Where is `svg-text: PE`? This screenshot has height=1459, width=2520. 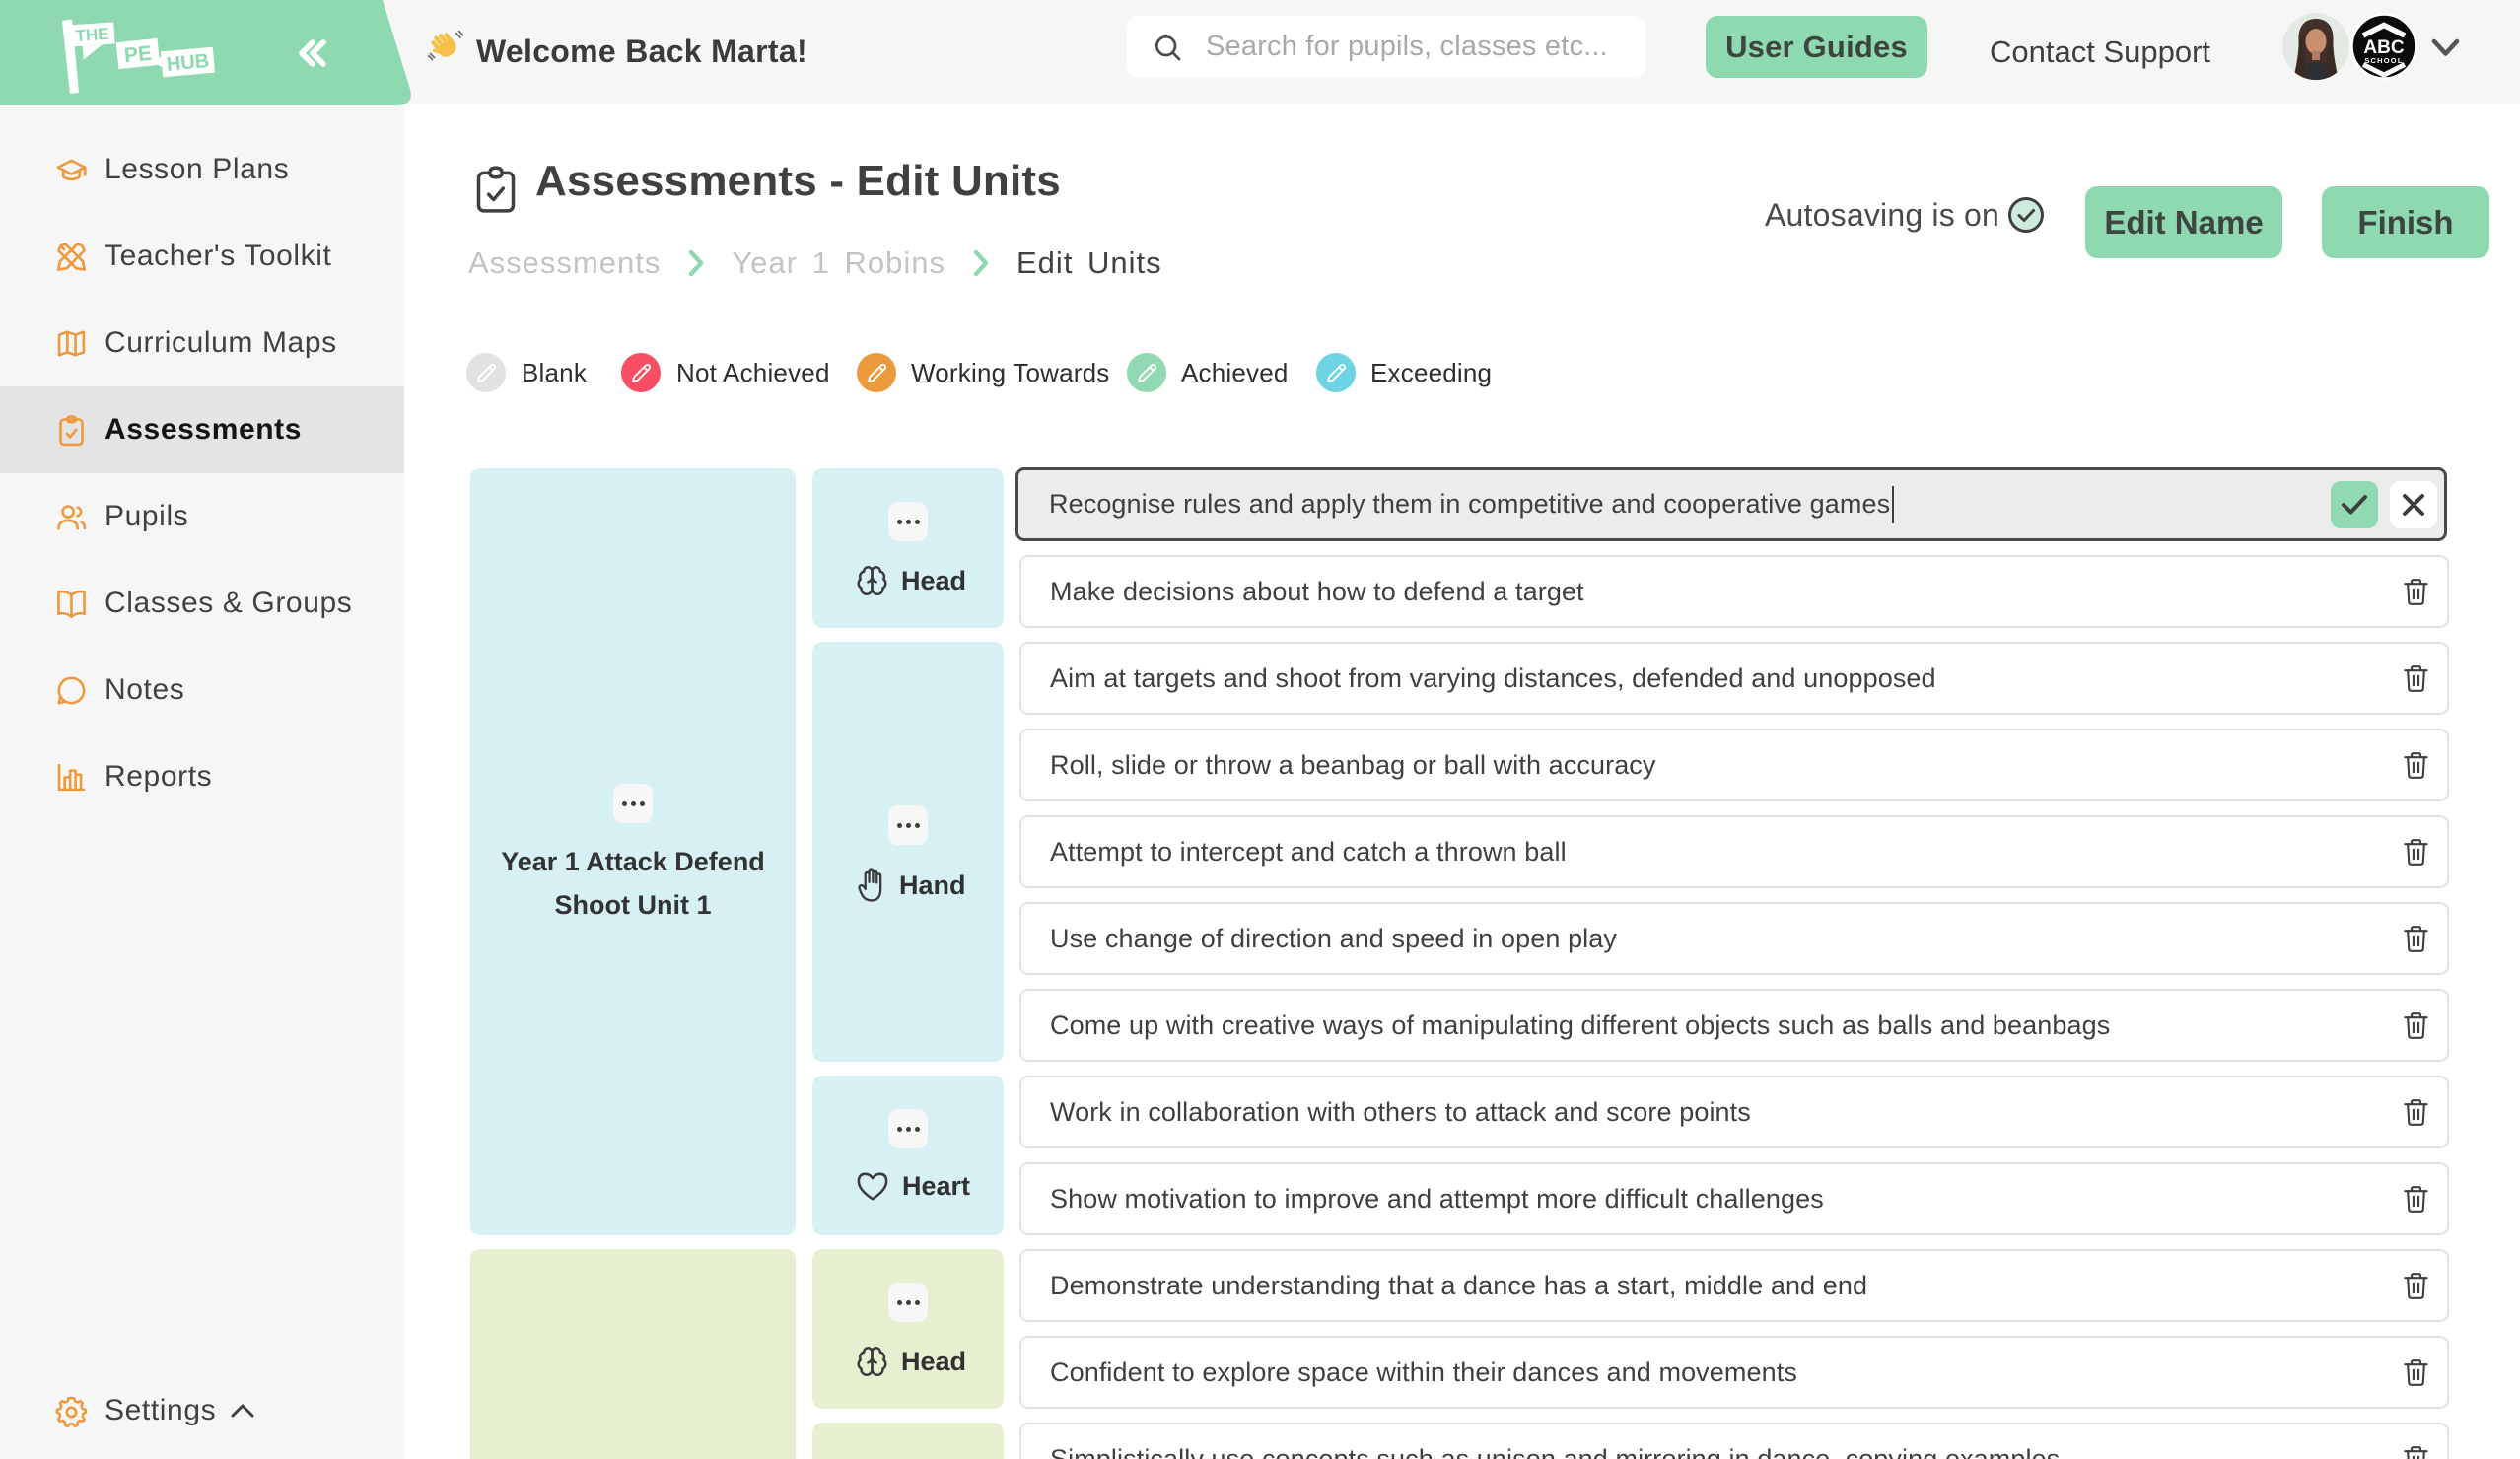 svg-text: PE is located at coordinates (138, 55).